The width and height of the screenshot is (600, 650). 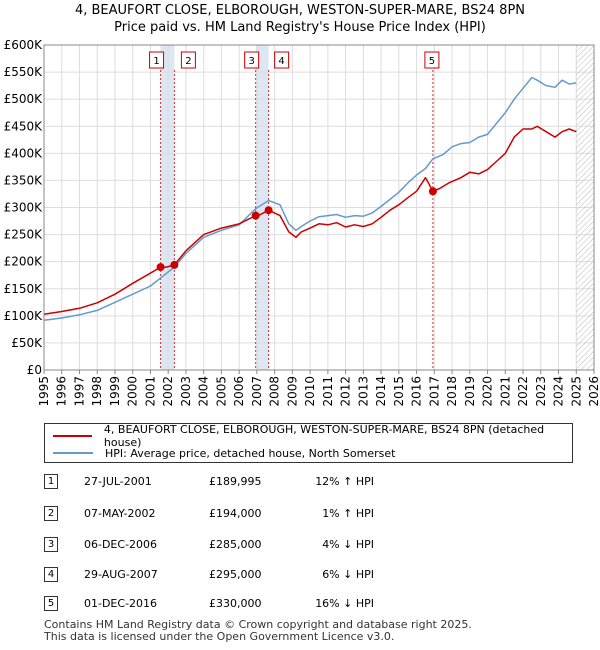 I want to click on y-tick-label: £100K, so click(x=24, y=316).